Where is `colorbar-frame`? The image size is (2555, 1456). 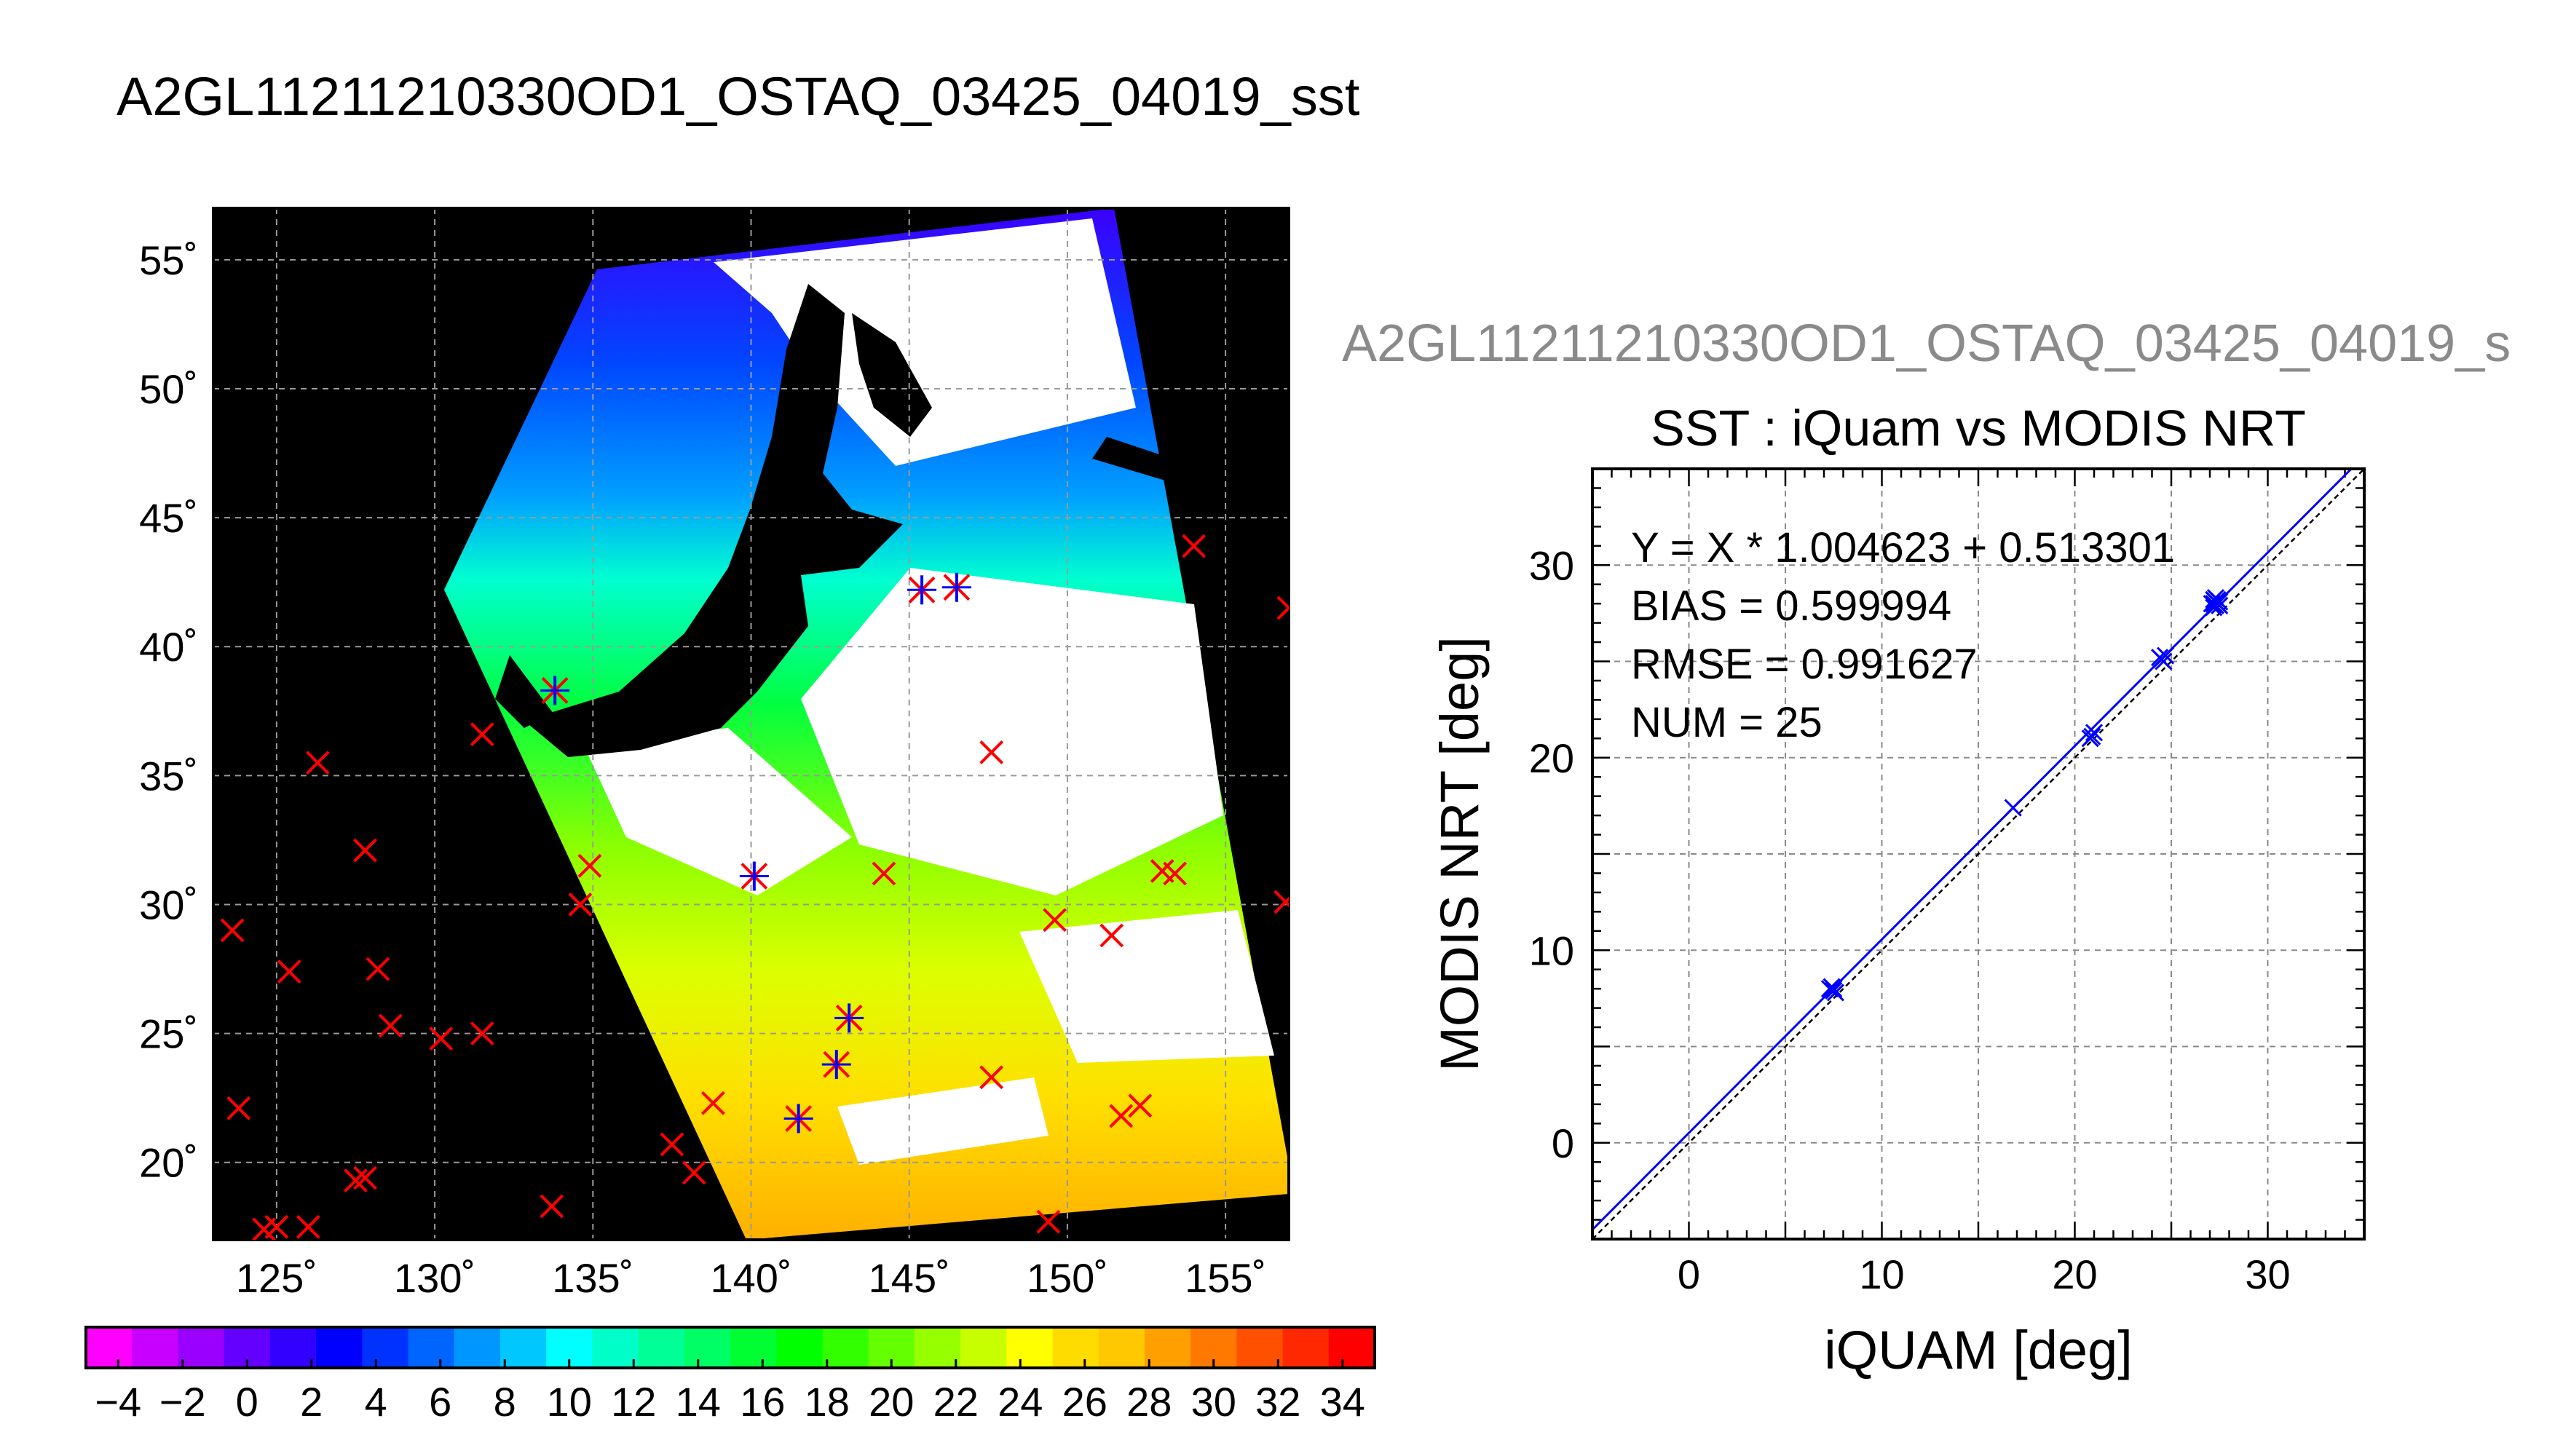
colorbar-frame is located at coordinates (730, 1347).